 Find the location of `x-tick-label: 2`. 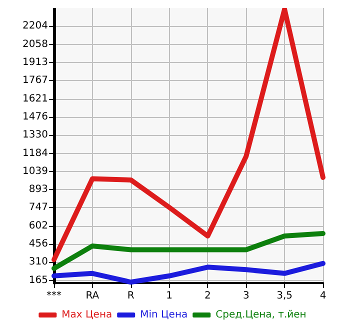

x-tick-label: 2 is located at coordinates (207, 296).